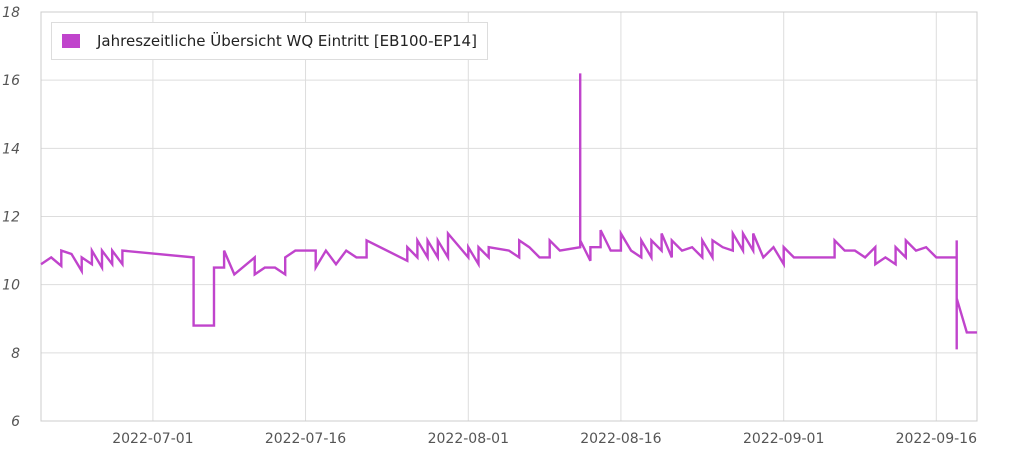 Image resolution: width=1020 pixels, height=450 pixels. Describe the element at coordinates (11, 13) in the screenshot. I see `y-tick-label: 18` at that location.